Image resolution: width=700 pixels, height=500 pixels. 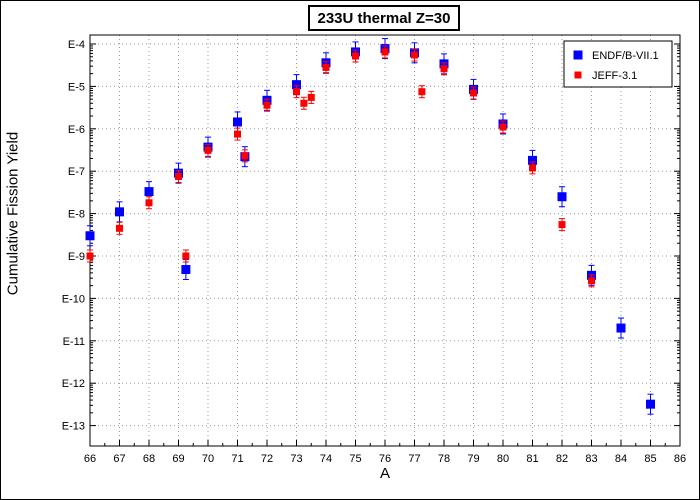 What do you see at coordinates (680, 459) in the screenshot?
I see `x-tick-label: 86` at bounding box center [680, 459].